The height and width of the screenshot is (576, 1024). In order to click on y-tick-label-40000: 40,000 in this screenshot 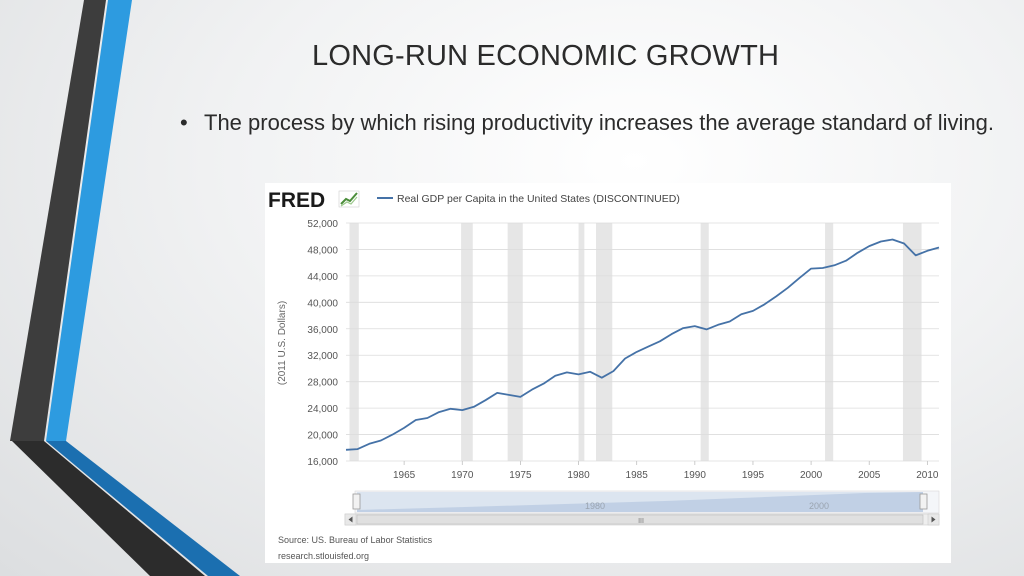, I will do `click(322, 303)`.